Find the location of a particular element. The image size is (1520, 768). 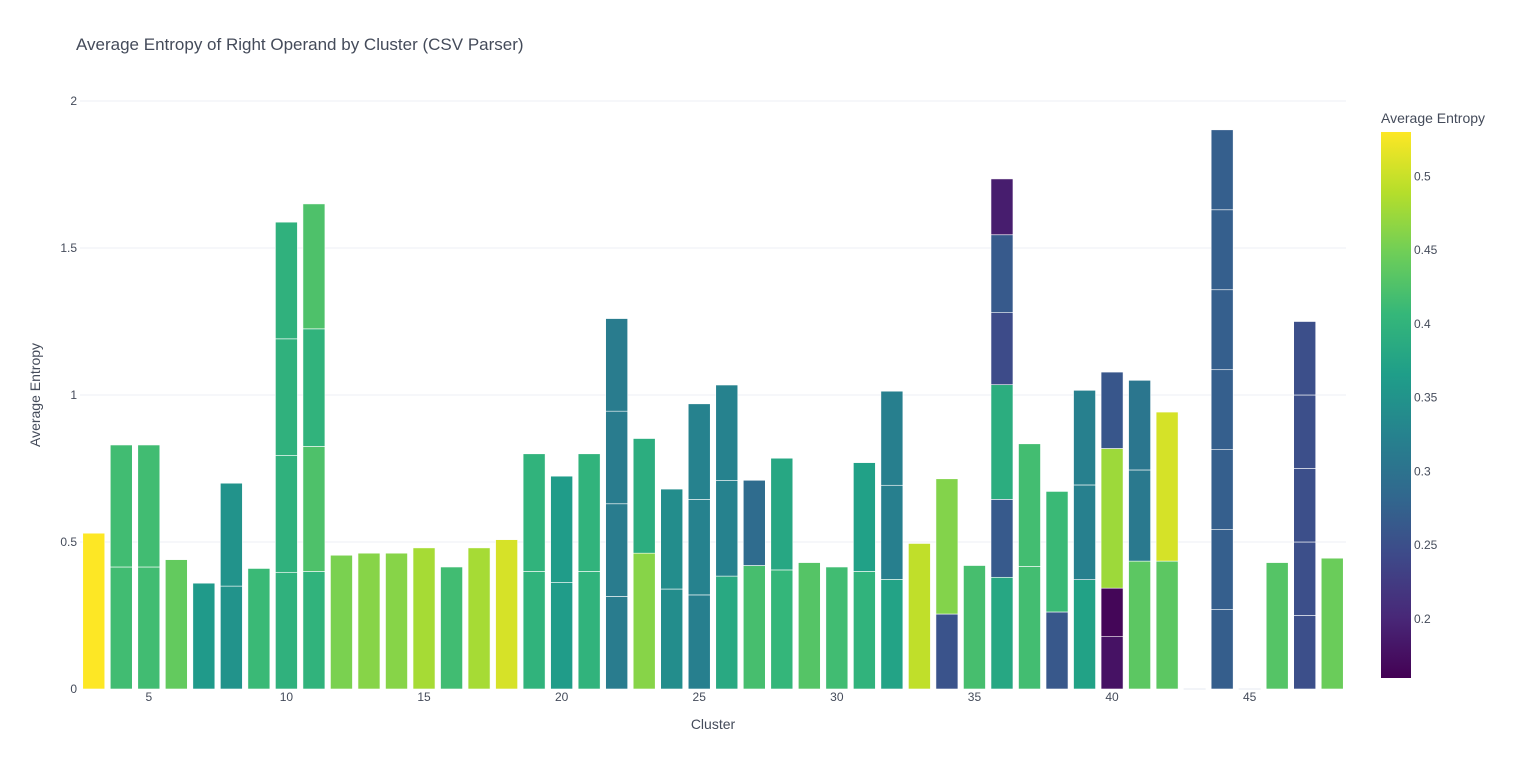

colorbar-tick-label: 0.4 is located at coordinates (1422, 324).